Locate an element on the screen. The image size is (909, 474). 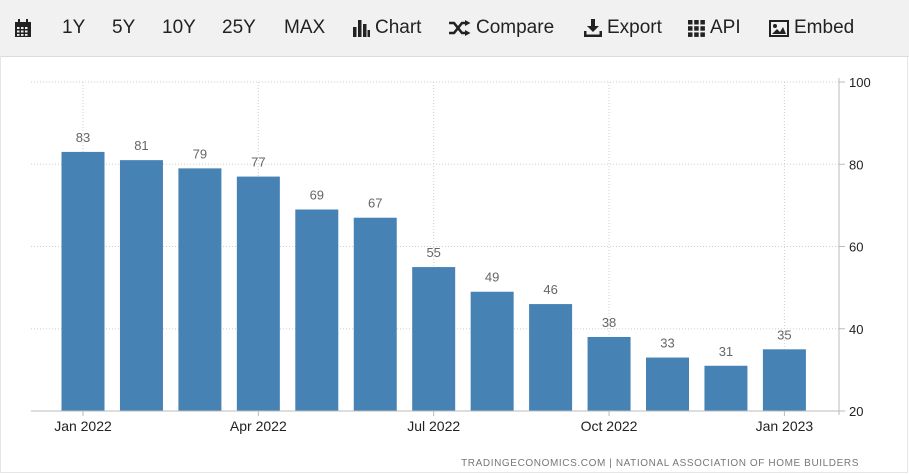
chart-toolbar: 1Y 5Y 10Y 25Y MAX Chart Compare Export is located at coordinates (454, 28).